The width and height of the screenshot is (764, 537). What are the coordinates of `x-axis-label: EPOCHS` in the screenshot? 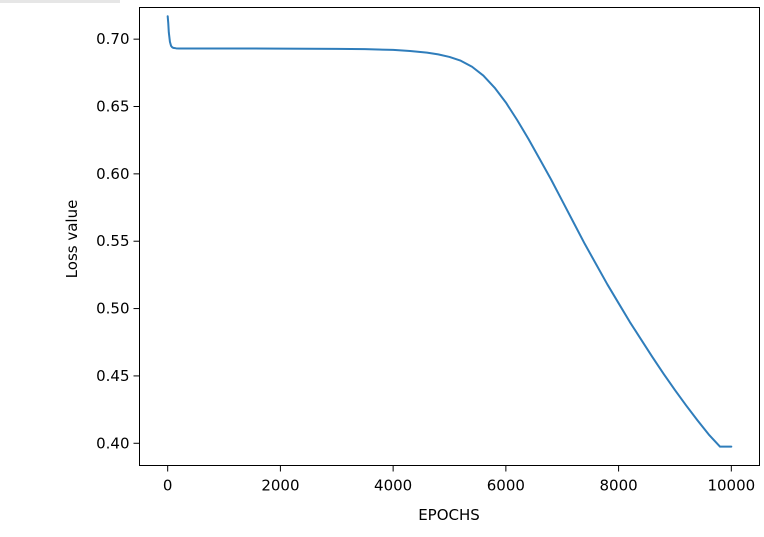 It's located at (449, 515).